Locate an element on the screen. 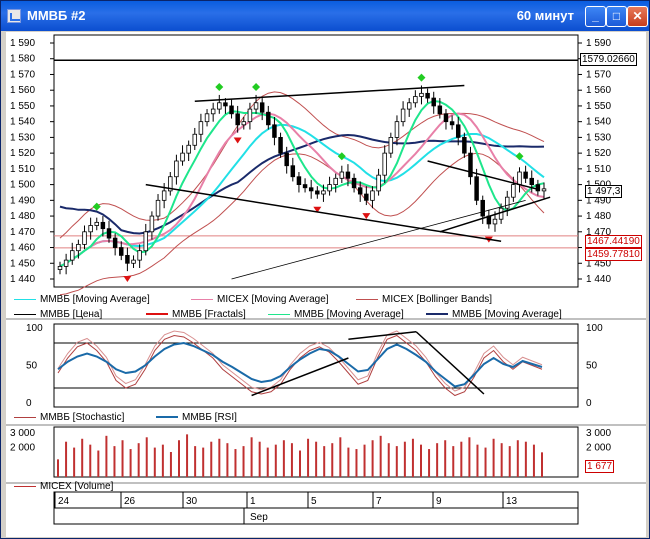 The image size is (650, 539). price-tick-label-left: 1 500 is located at coordinates (22, 185).